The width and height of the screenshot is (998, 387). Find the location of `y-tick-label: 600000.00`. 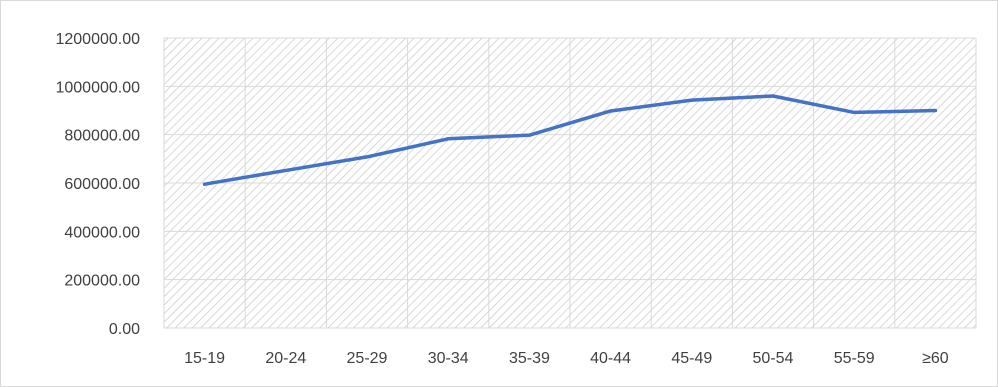

y-tick-label: 600000.00 is located at coordinates (102, 184).